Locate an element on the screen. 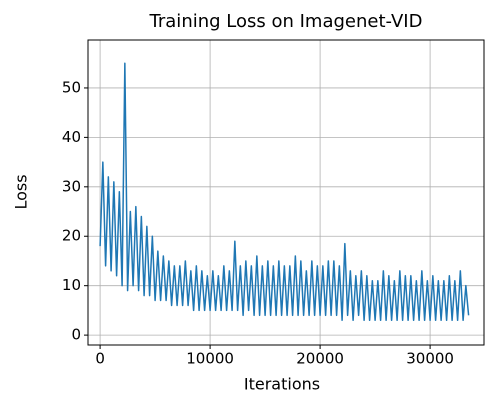  y-tick-label: 30 is located at coordinates (71, 186).